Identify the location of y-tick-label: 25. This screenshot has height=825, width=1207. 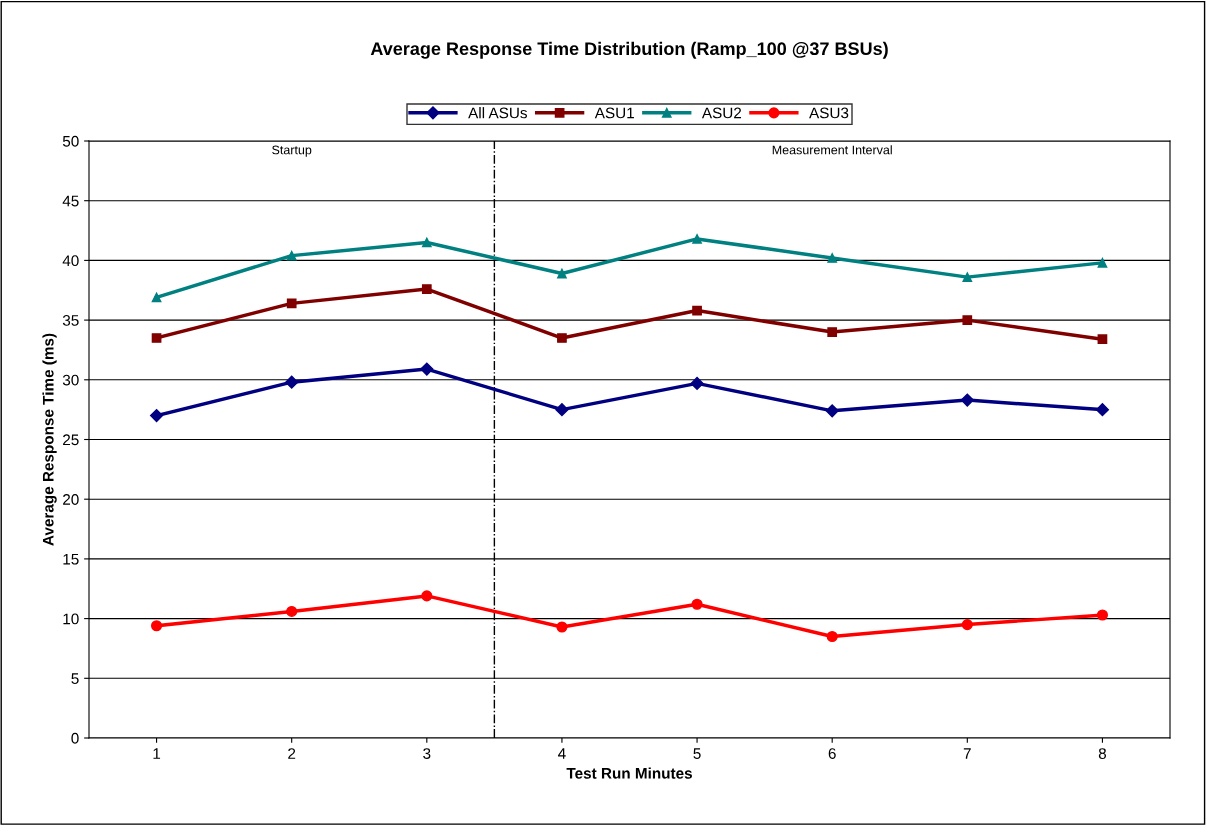
(71, 440).